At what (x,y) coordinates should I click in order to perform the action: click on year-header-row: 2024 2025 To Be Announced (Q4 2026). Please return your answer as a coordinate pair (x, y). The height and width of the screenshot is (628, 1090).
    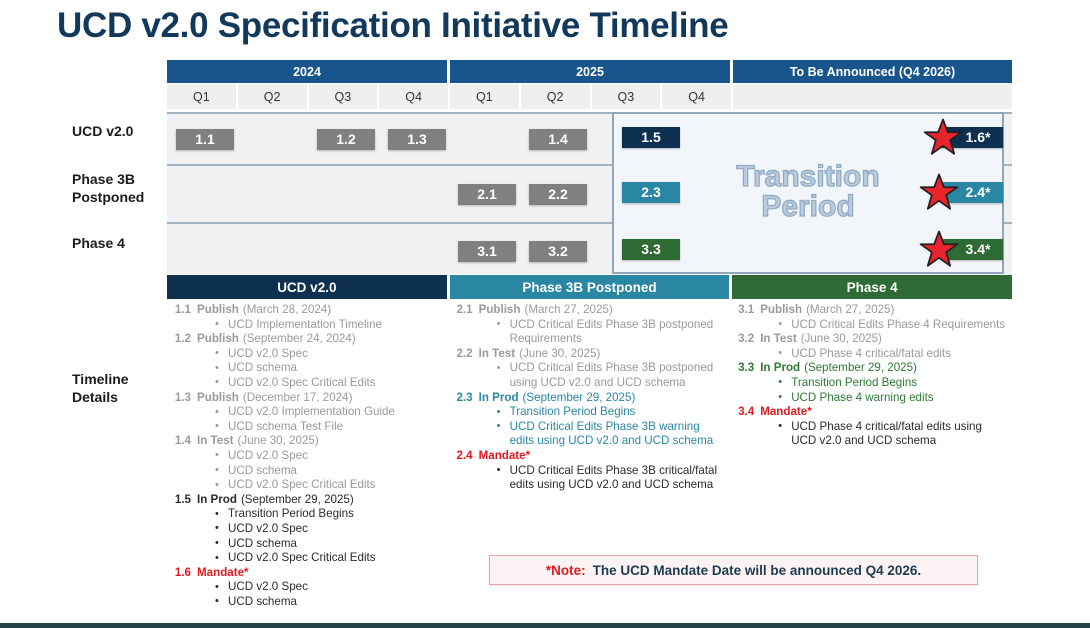
    Looking at the image, I should click on (589, 71).